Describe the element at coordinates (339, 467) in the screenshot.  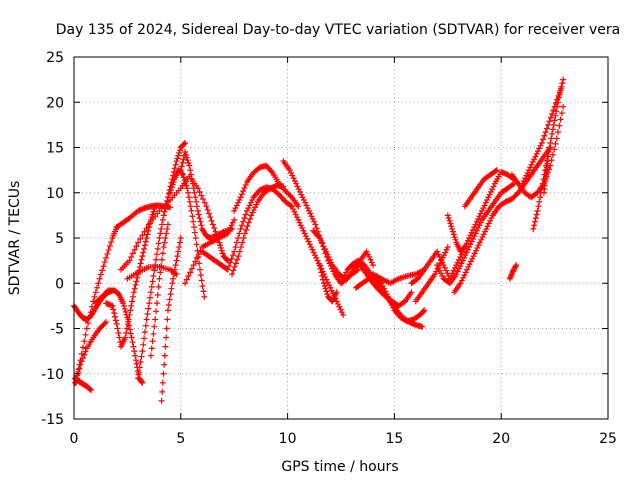
I see `x-axis-label: GPS time / hours` at that location.